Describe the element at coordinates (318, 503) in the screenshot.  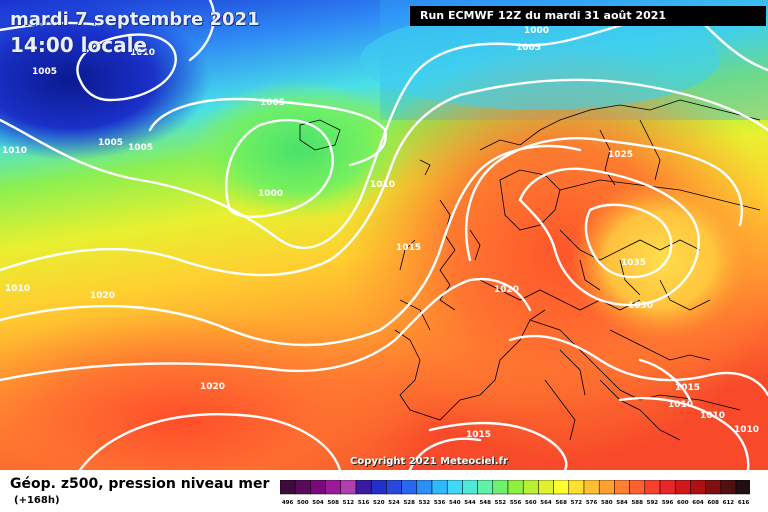
I see `scale-tick-label: 504` at that location.